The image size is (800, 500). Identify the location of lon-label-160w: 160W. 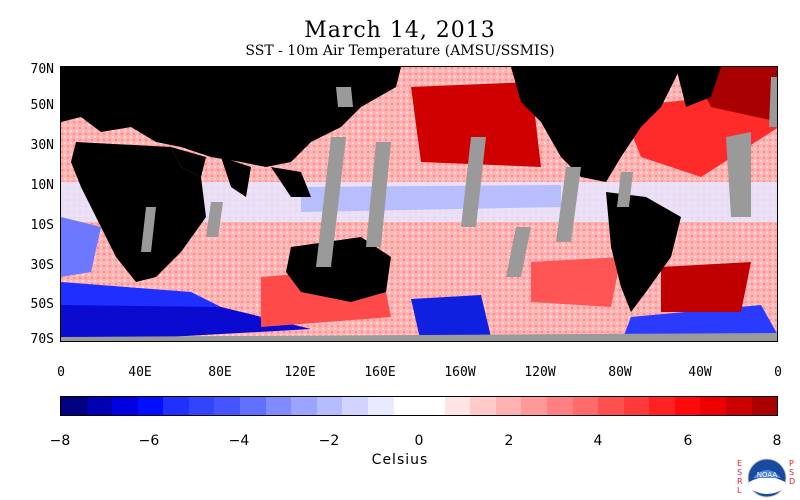
(460, 372).